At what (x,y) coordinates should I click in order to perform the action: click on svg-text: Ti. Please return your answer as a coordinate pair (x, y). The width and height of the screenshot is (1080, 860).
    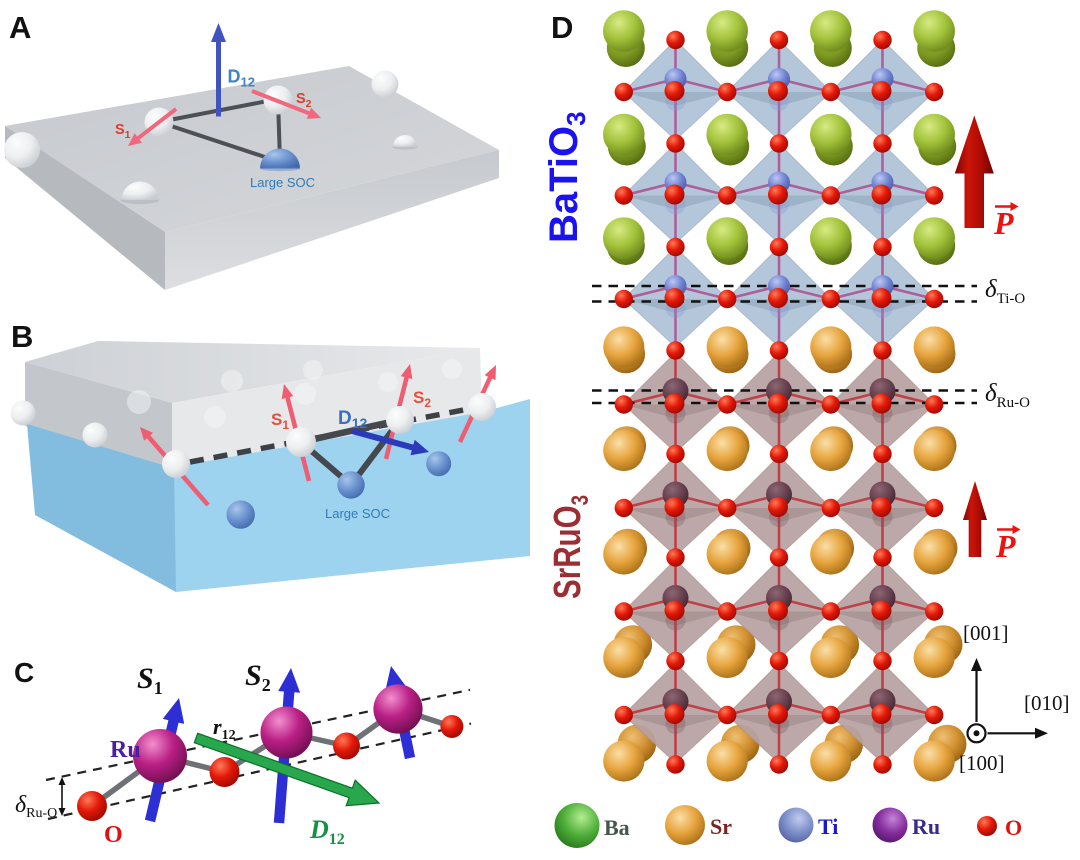
    Looking at the image, I should click on (828, 826).